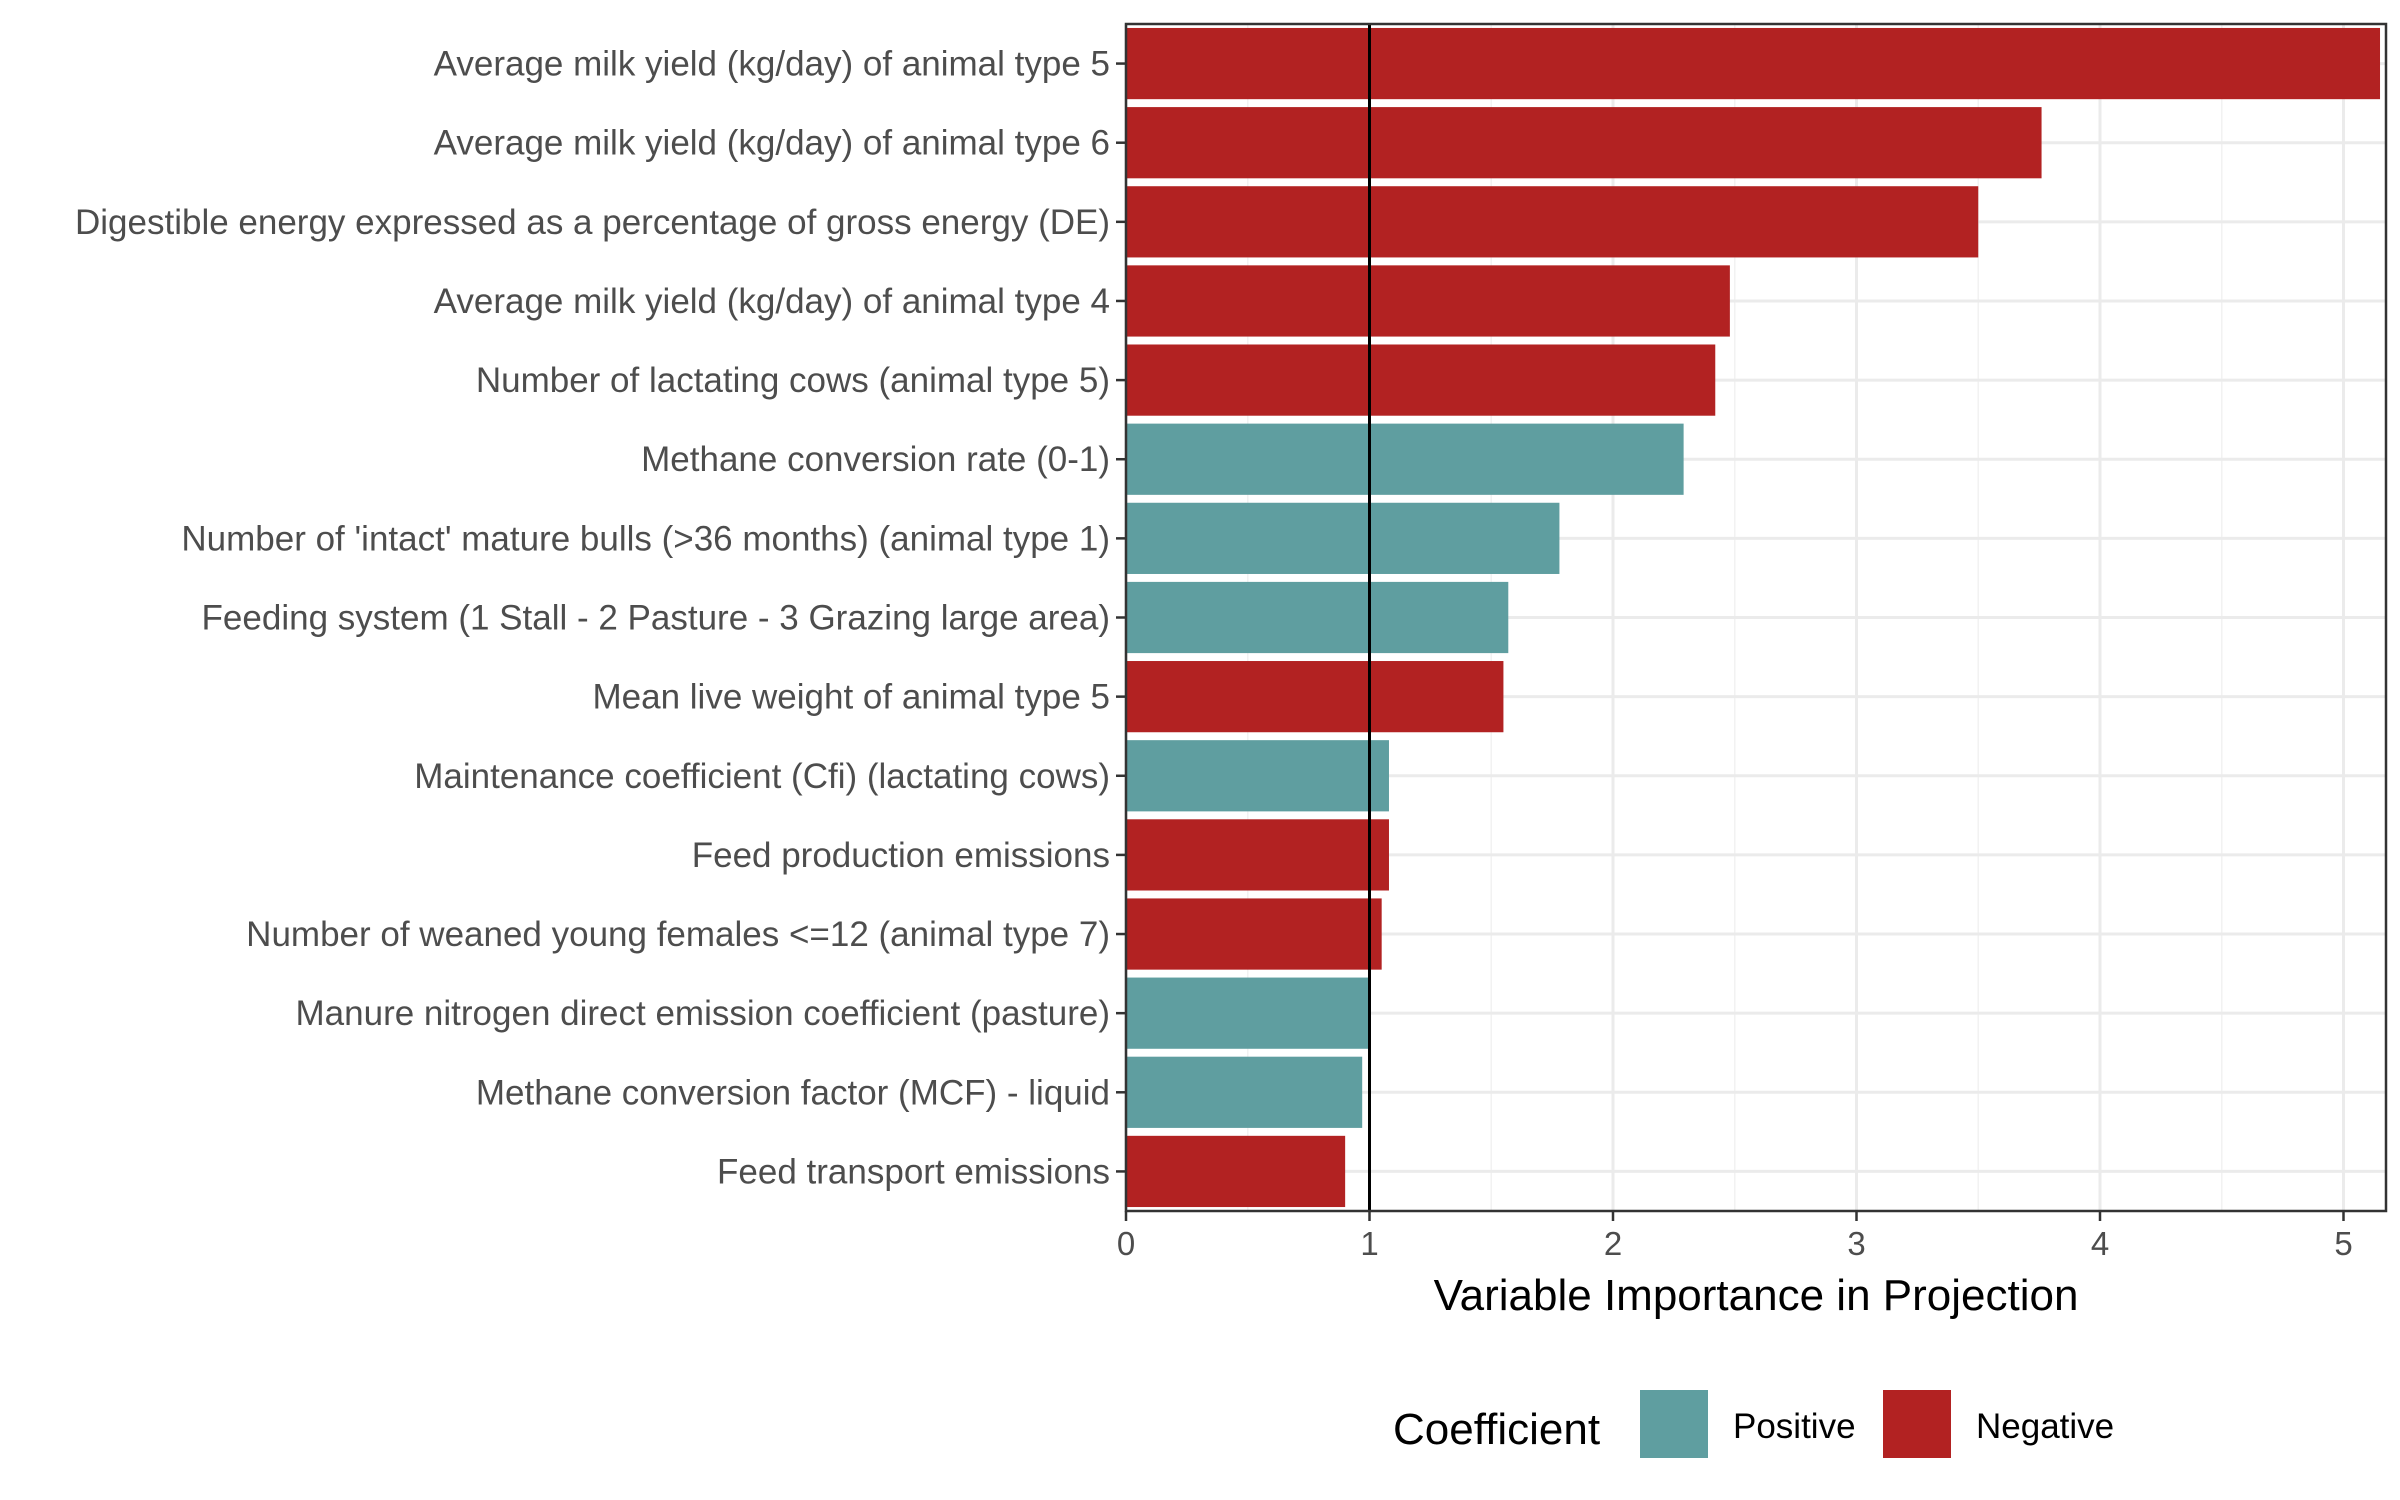  What do you see at coordinates (793, 1092) in the screenshot?
I see `category-label: Methane conversion factor (MCF) - liquid` at bounding box center [793, 1092].